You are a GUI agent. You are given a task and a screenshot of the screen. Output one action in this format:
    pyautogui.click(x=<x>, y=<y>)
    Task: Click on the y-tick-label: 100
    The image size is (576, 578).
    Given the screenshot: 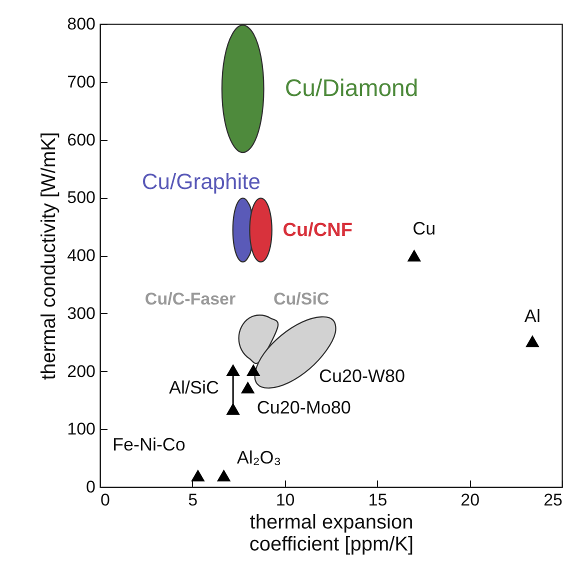 What is the action you would take?
    pyautogui.click(x=81, y=429)
    